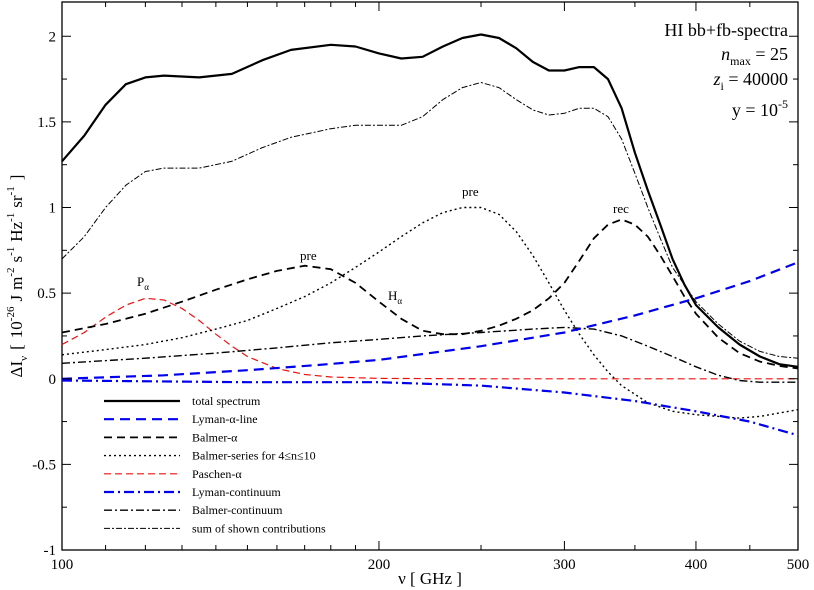 Image resolution: width=814 pixels, height=590 pixels. I want to click on y-tick-label-0: 0, so click(53, 380).